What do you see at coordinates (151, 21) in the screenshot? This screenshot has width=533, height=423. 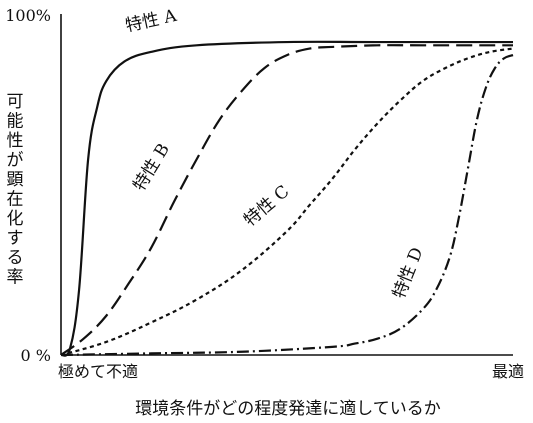 I see `series-label-a: 特性 A` at bounding box center [151, 21].